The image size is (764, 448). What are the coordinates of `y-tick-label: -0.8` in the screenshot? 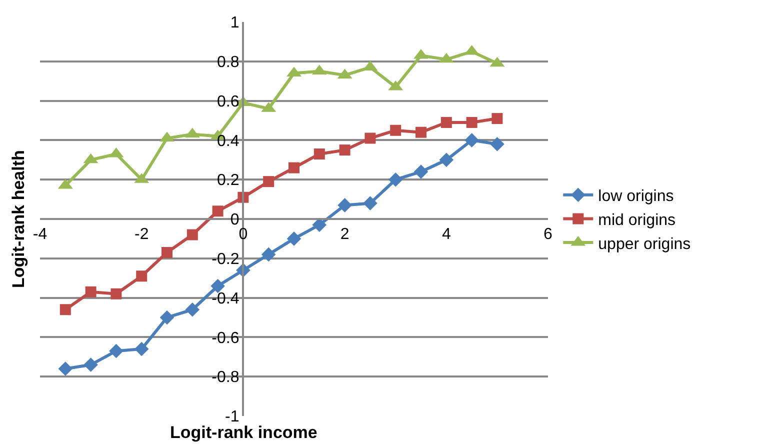 It's located at (226, 377).